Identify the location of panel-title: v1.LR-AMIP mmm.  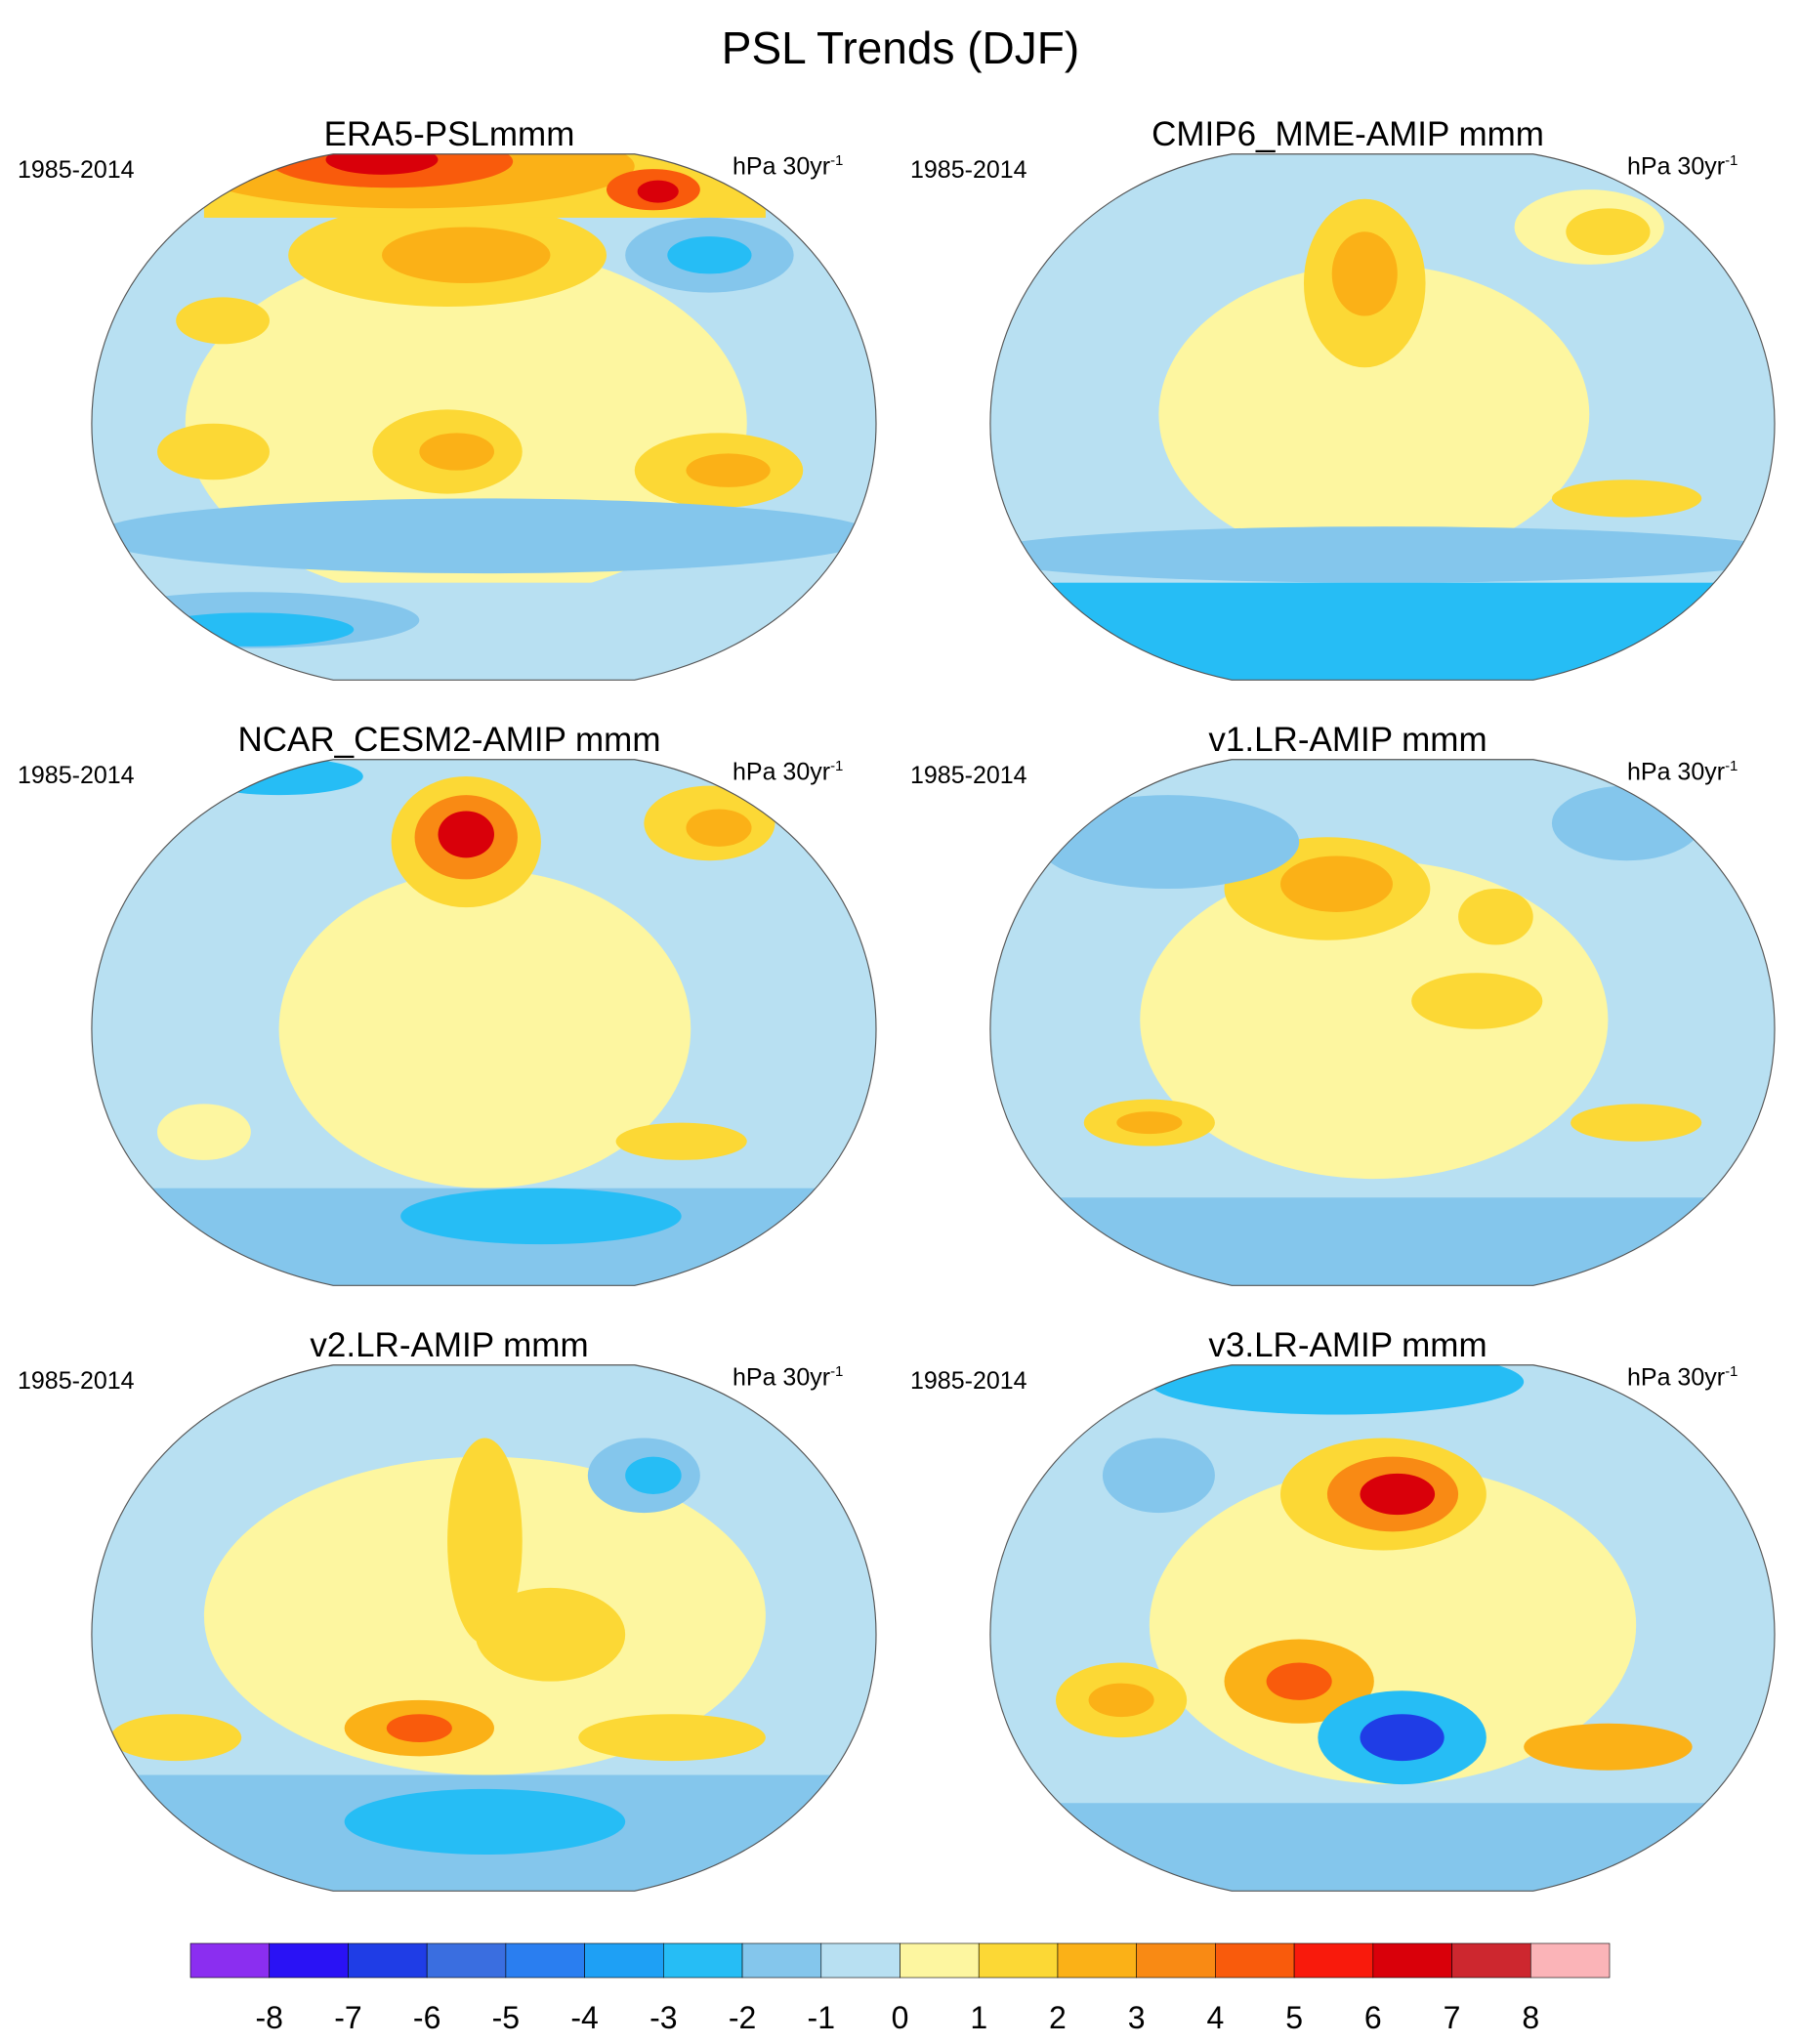
(1347, 740).